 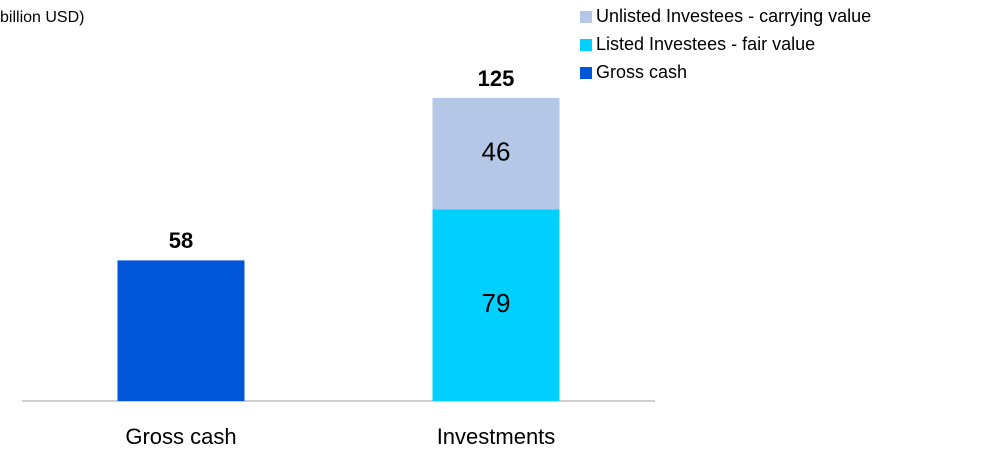 I want to click on x-tick-label: Investments, so click(x=496, y=436).